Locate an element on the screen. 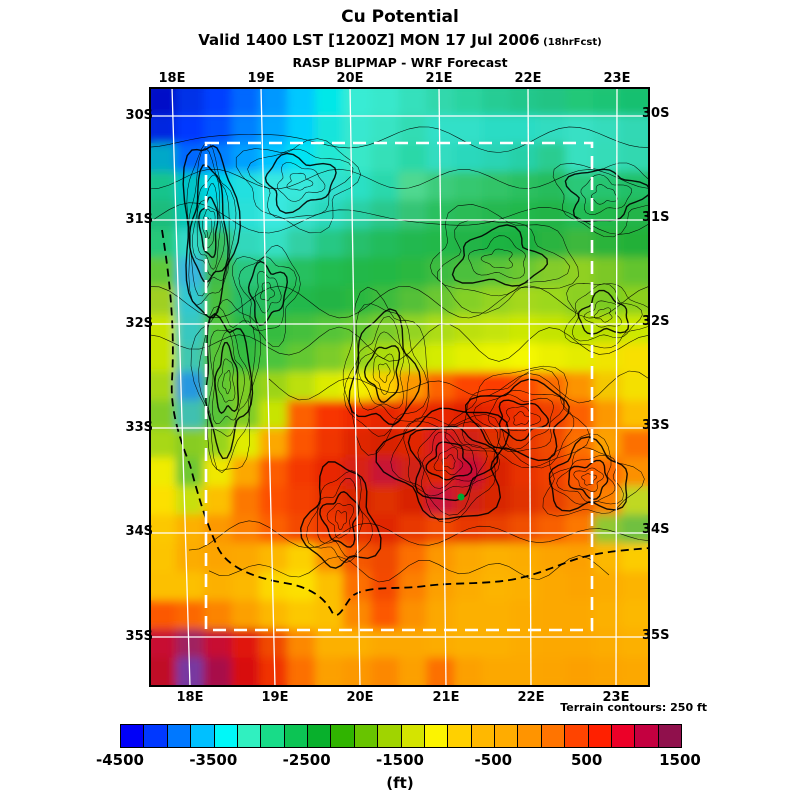 The width and height of the screenshot is (800, 800). colorbar-tick-label: -3500 is located at coordinates (213, 760).